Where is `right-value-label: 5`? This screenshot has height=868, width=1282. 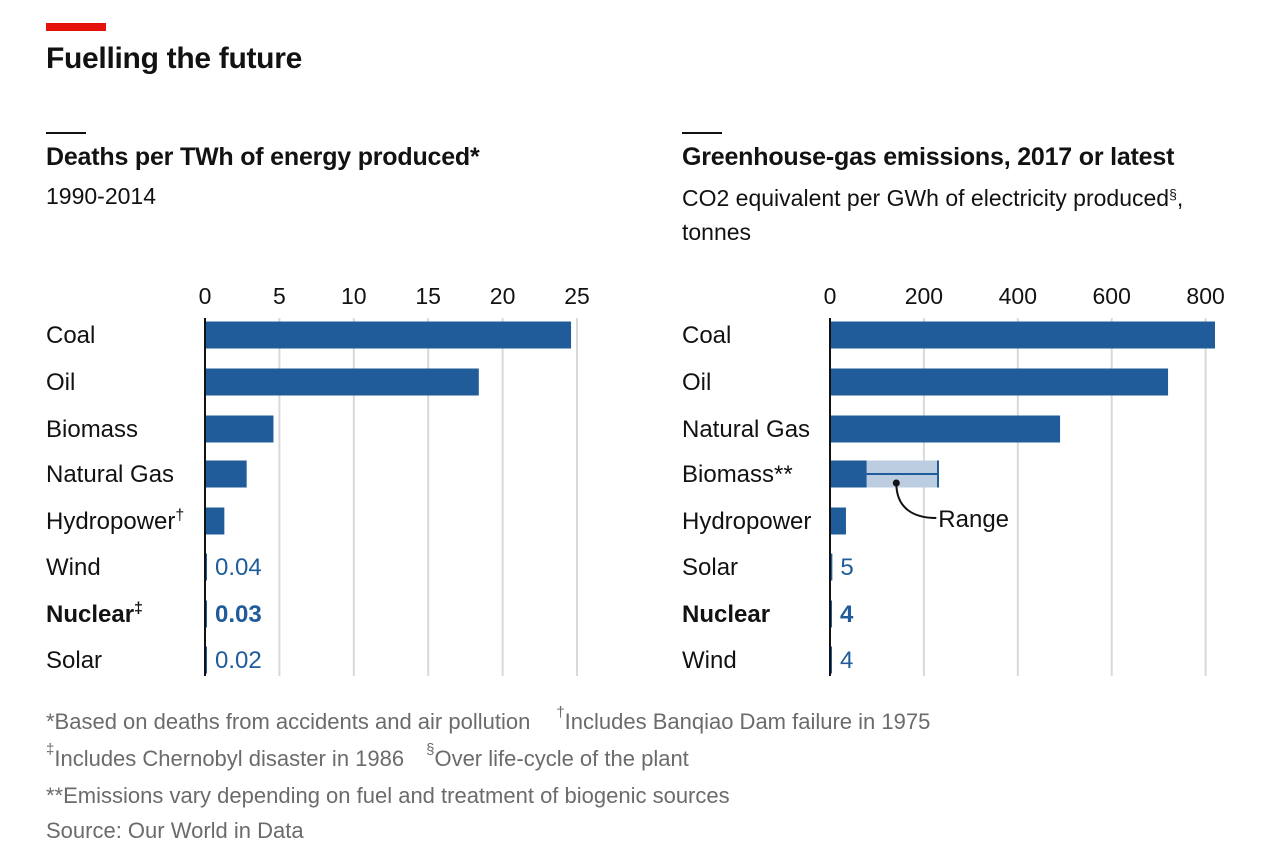
right-value-label: 5 is located at coordinates (846, 567).